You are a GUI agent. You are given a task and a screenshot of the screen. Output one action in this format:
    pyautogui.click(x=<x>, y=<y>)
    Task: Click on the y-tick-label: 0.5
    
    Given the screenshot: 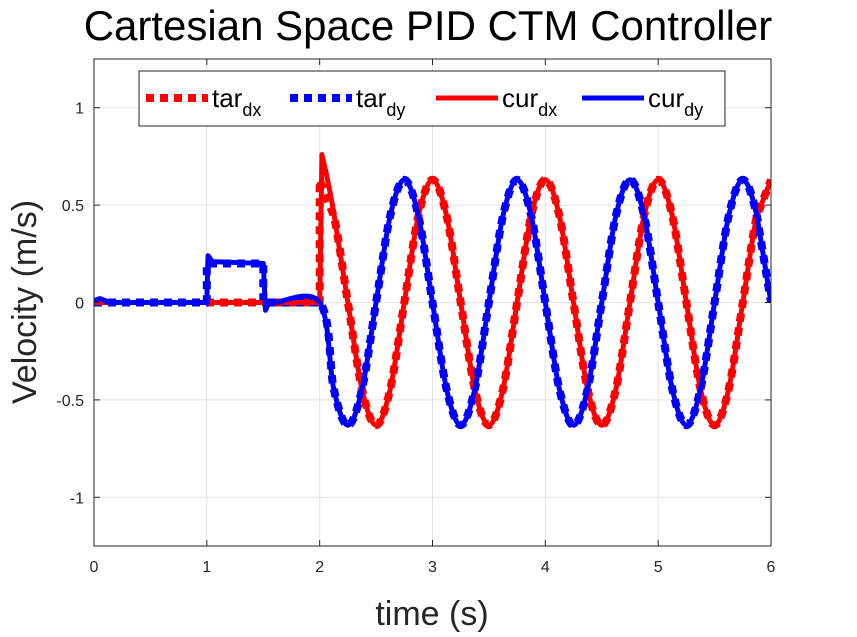 What is the action you would take?
    pyautogui.click(x=73, y=206)
    